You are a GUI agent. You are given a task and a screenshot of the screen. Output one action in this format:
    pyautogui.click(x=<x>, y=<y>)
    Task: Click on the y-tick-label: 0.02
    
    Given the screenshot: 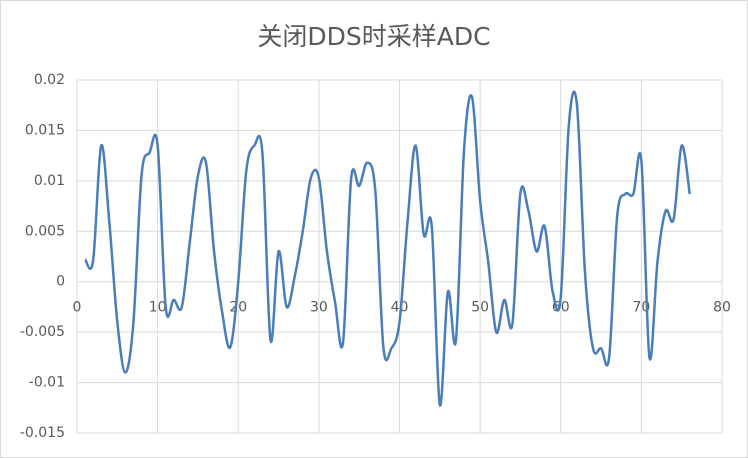 What is the action you would take?
    pyautogui.click(x=49, y=80)
    